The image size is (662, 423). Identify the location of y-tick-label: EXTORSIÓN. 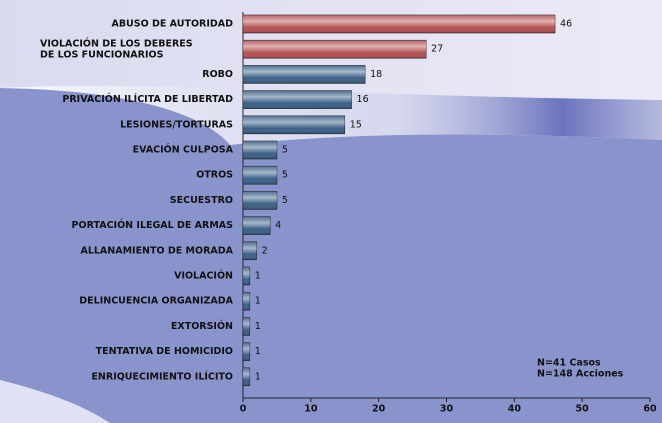
(202, 326).